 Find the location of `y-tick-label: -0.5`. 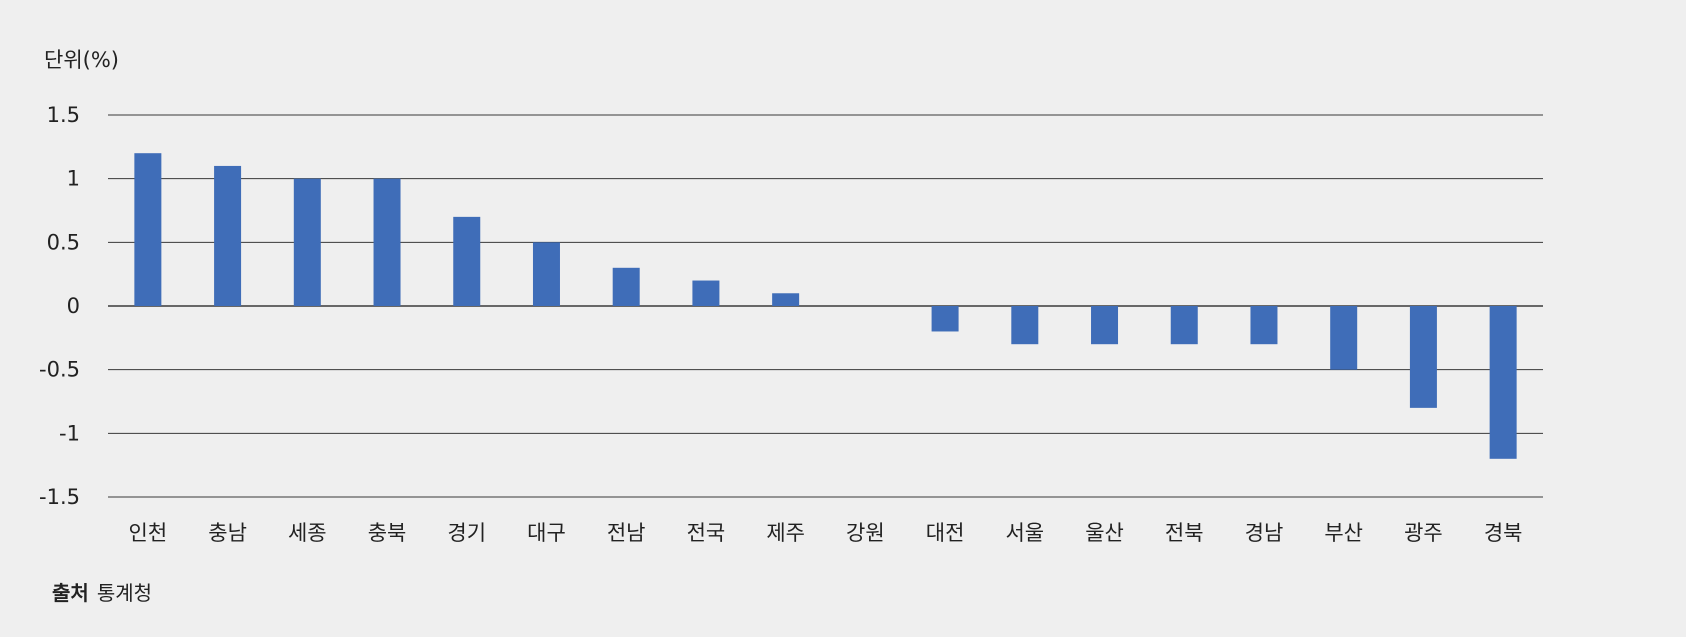

y-tick-label: -0.5 is located at coordinates (59, 370).